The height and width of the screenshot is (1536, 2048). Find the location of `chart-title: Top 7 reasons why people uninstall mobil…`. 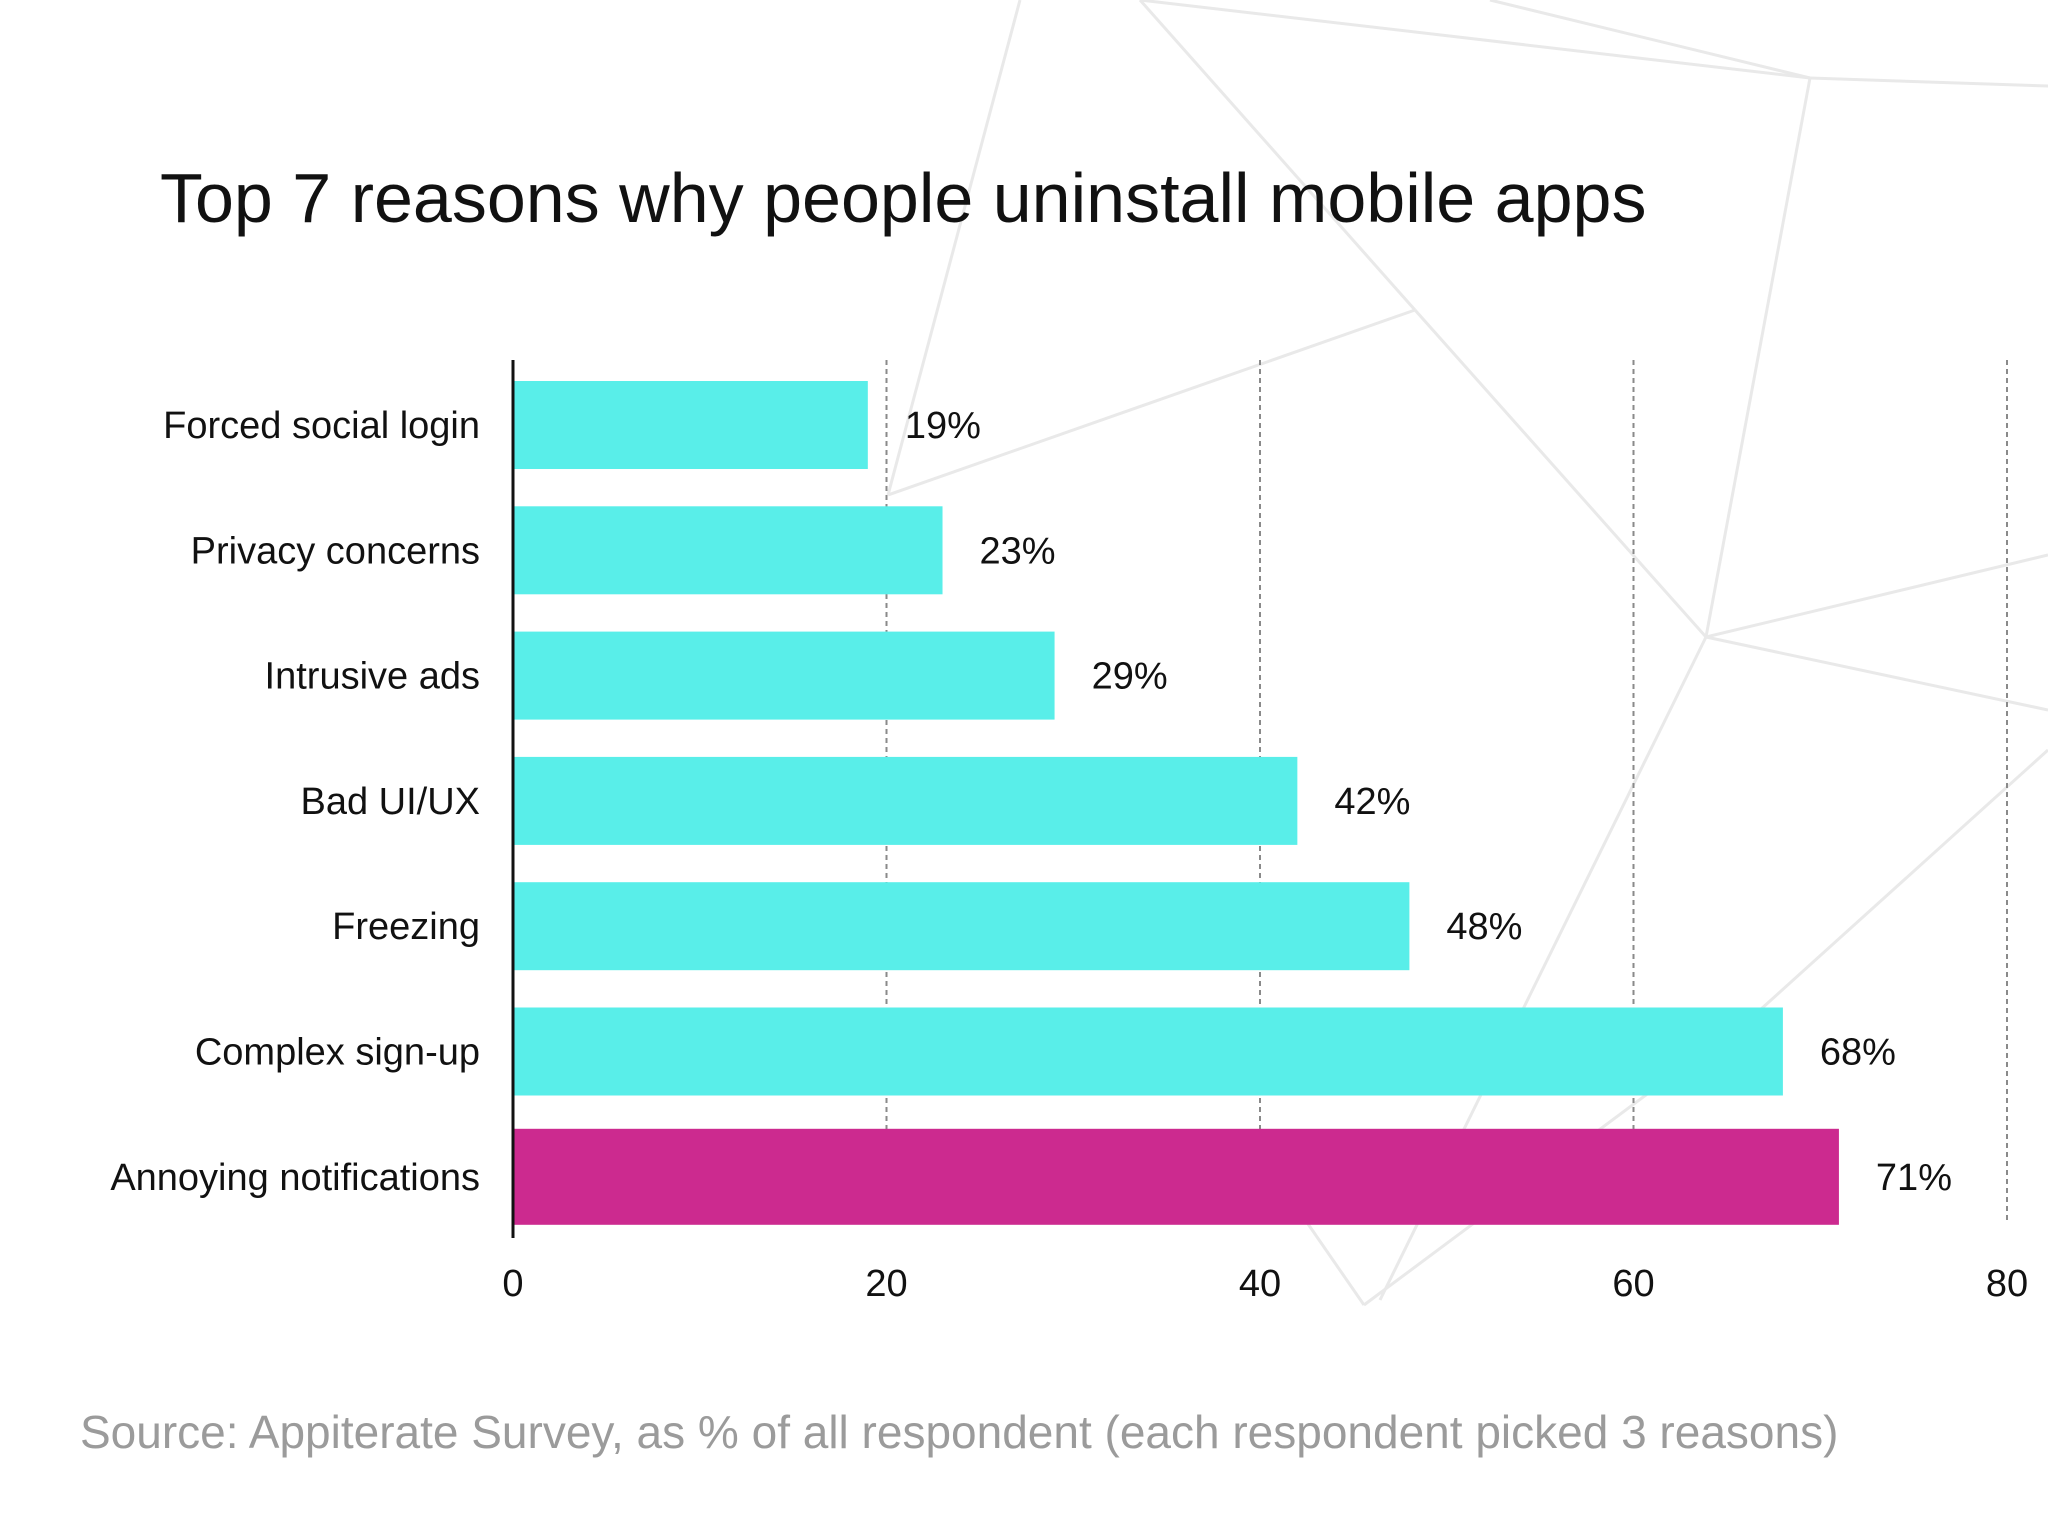

chart-title: Top 7 reasons why people uninstall mobil… is located at coordinates (903, 198).